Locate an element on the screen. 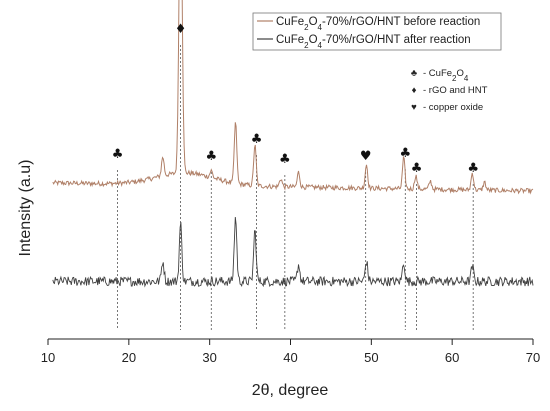 Image resolution: width=550 pixels, height=411 pixels. marker-key: ♣ - CuFe2O4 ♦ - rGO and HNT ♥ - copper oxide is located at coordinates (449, 90).